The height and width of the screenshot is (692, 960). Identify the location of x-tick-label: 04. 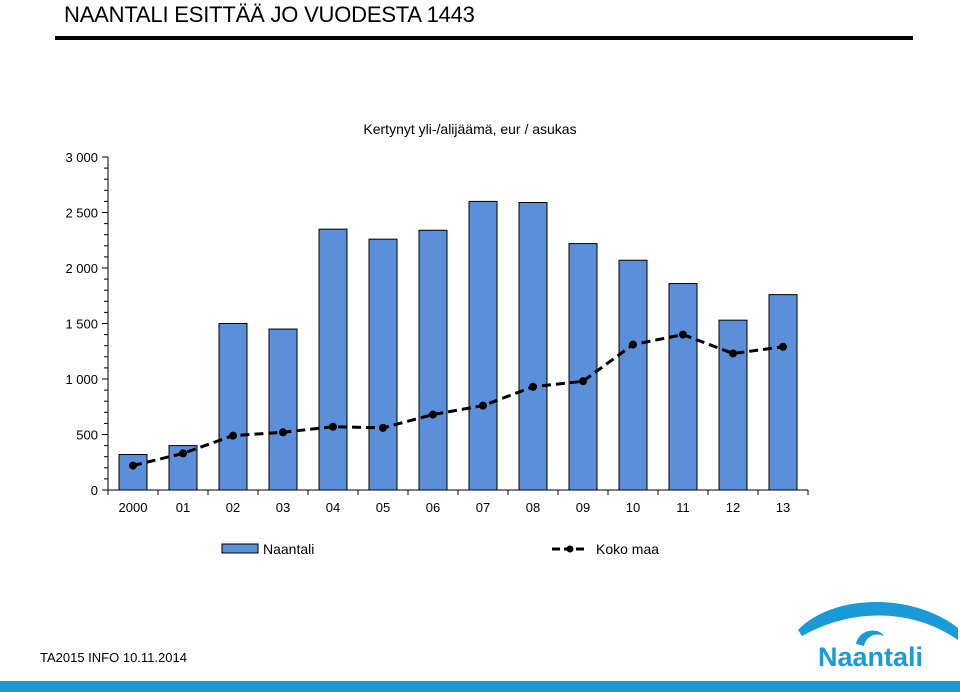
(333, 507).